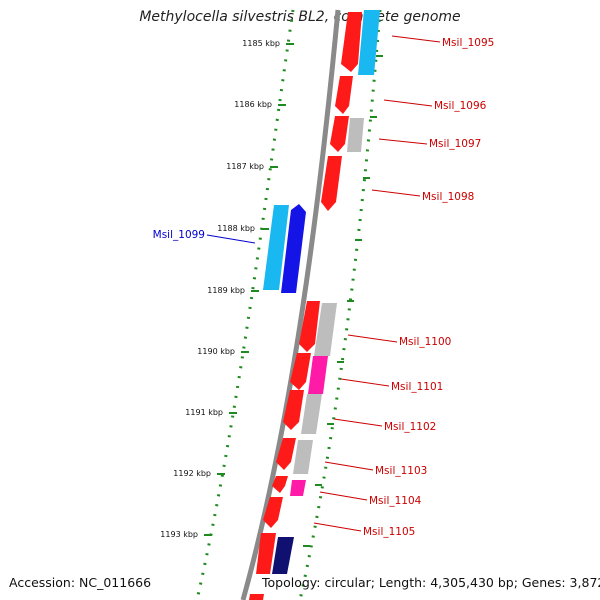  What do you see at coordinates (179, 534) in the screenshot?
I see `tick-label-1193: 1193 kbp` at bounding box center [179, 534].